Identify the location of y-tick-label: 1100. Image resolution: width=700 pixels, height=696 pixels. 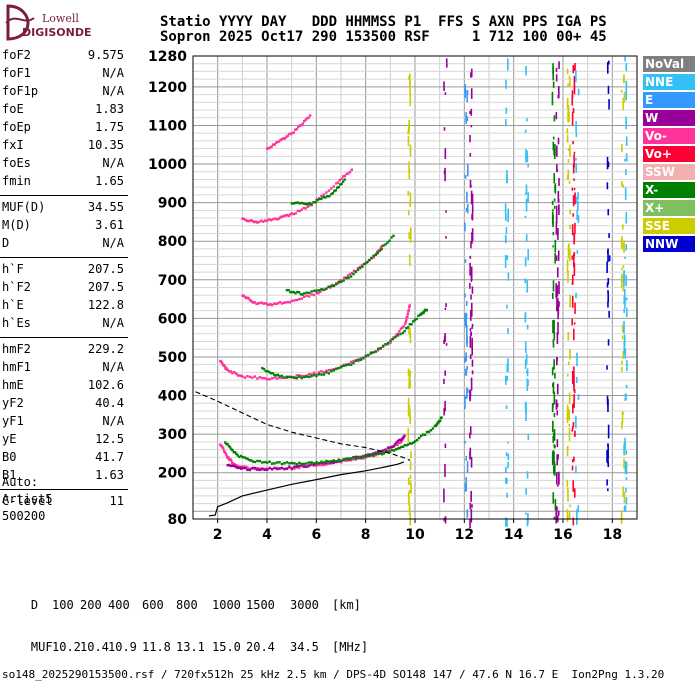
(167, 126).